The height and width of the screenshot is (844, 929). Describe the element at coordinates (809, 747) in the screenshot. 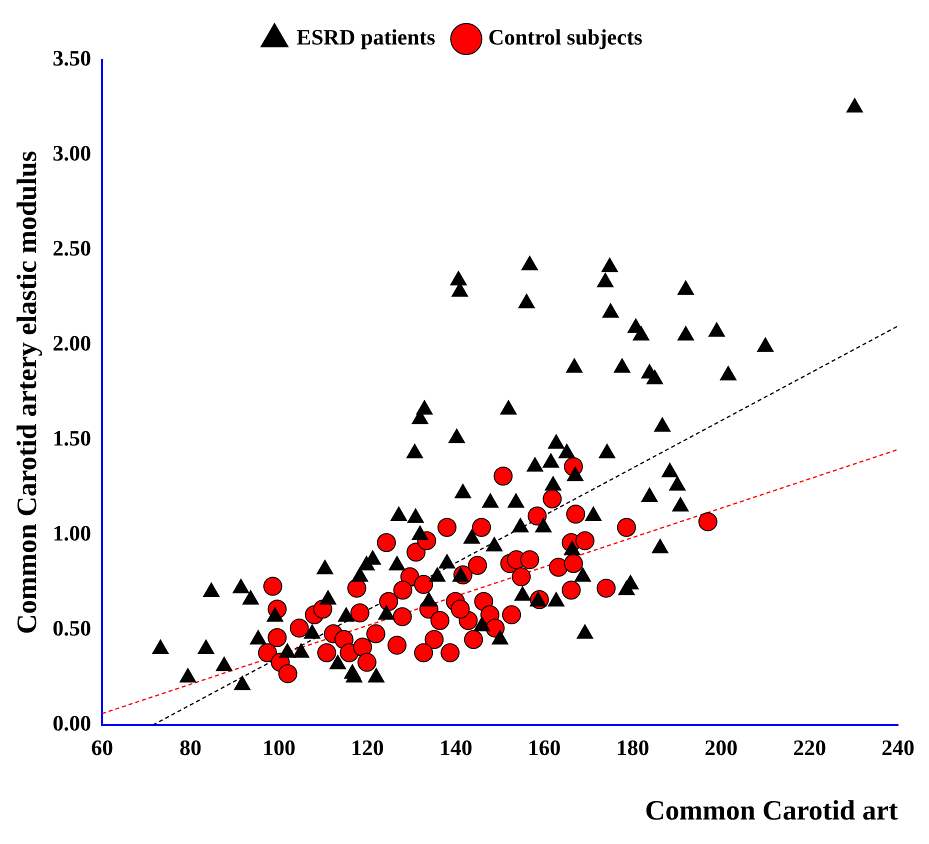

I see `x-tick-label: 220` at that location.